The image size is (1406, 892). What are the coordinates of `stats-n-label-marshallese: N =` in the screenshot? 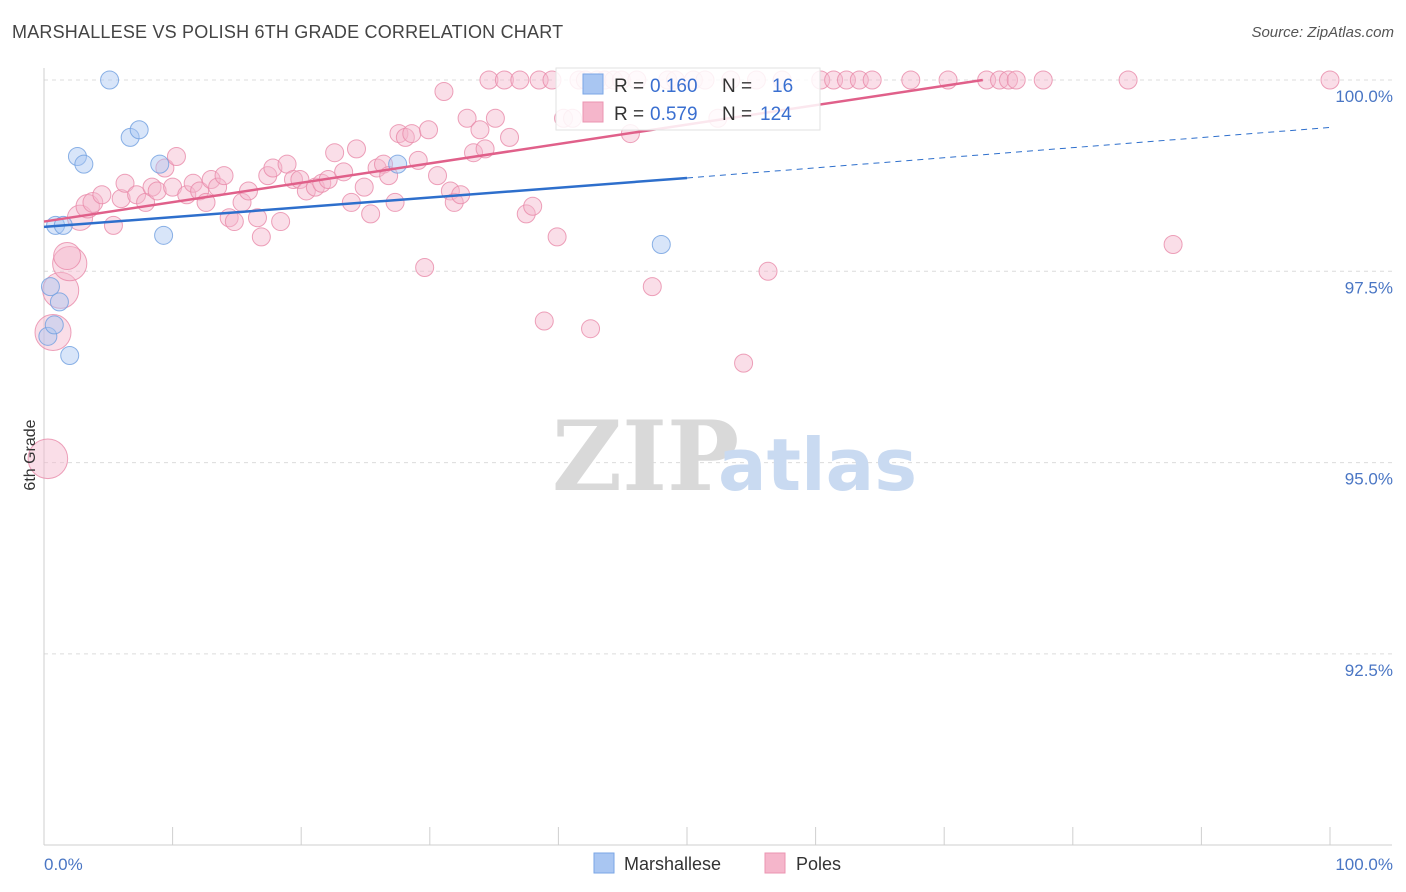 It's located at (737, 86).